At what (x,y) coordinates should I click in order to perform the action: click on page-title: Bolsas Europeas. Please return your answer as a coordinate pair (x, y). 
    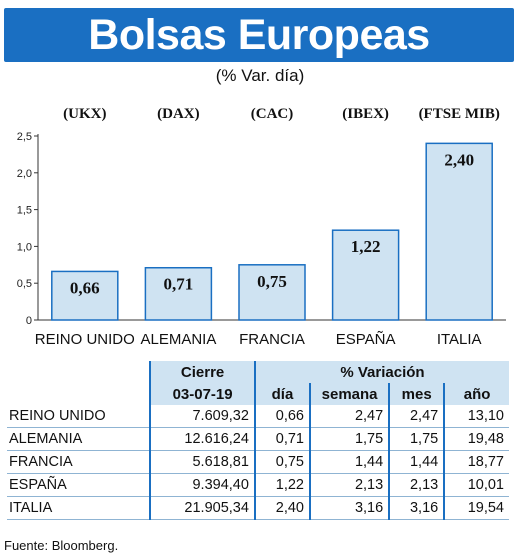
    Looking at the image, I should click on (259, 34).